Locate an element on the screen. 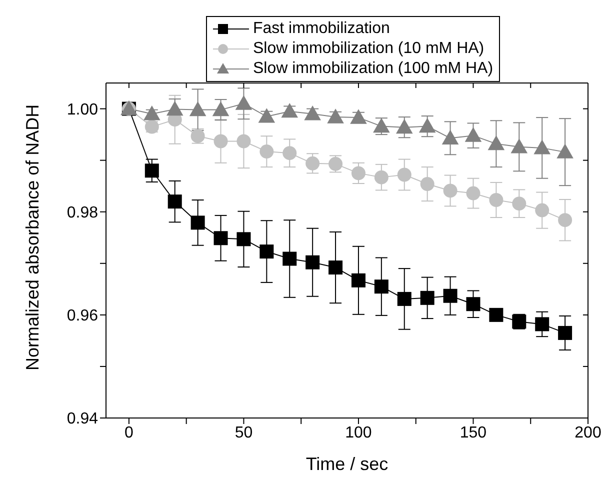 The width and height of the screenshot is (610, 497). legend-label: Fast immobilization is located at coordinates (321, 29).